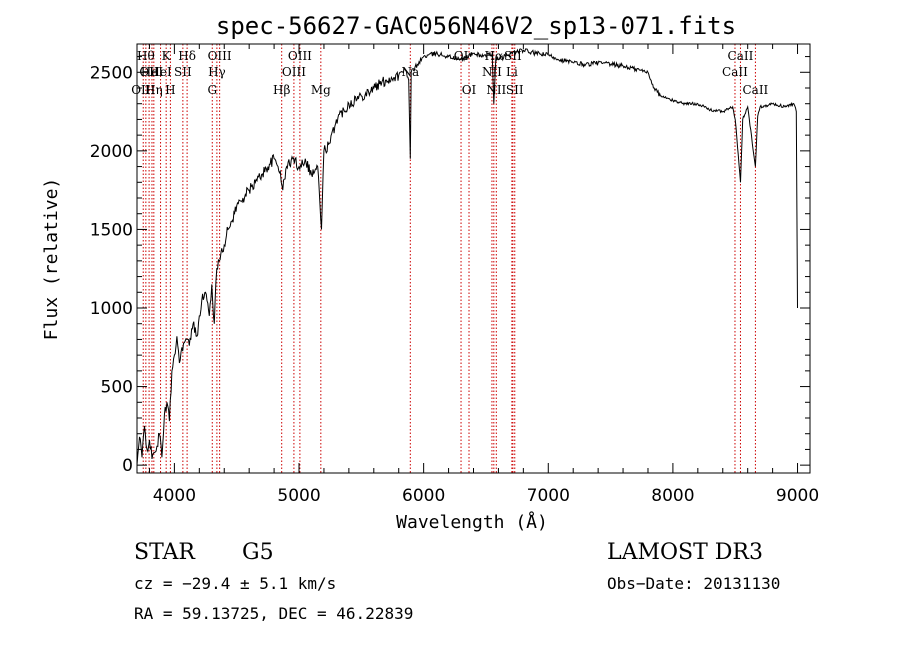 The image size is (900, 649). I want to click on line-label: Hγ, so click(217, 72).